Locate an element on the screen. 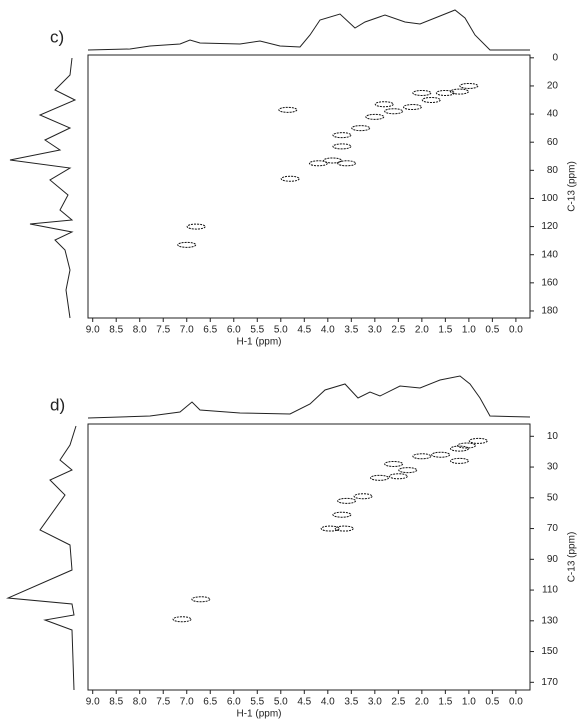 The width and height of the screenshot is (584, 720). y-tick-label: 140 is located at coordinates (549, 254).